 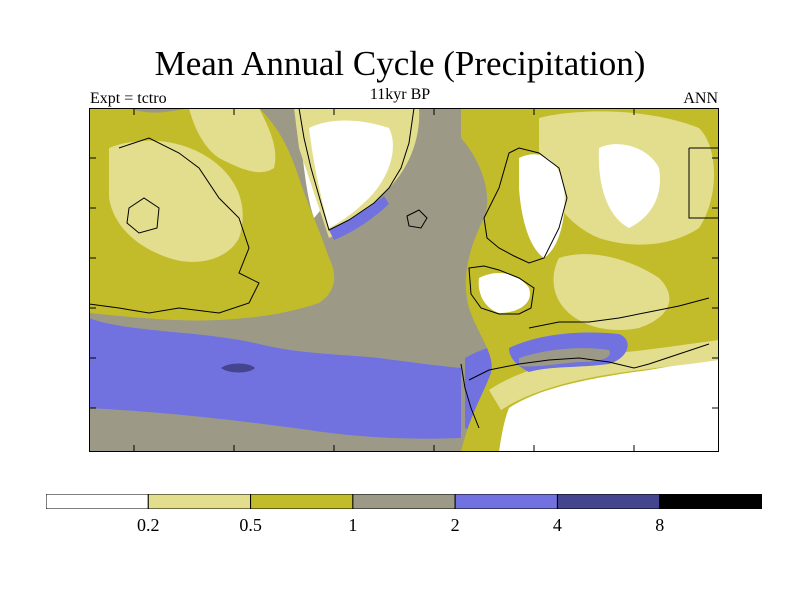 I want to click on scandinavia-dry, so click(x=542, y=206).